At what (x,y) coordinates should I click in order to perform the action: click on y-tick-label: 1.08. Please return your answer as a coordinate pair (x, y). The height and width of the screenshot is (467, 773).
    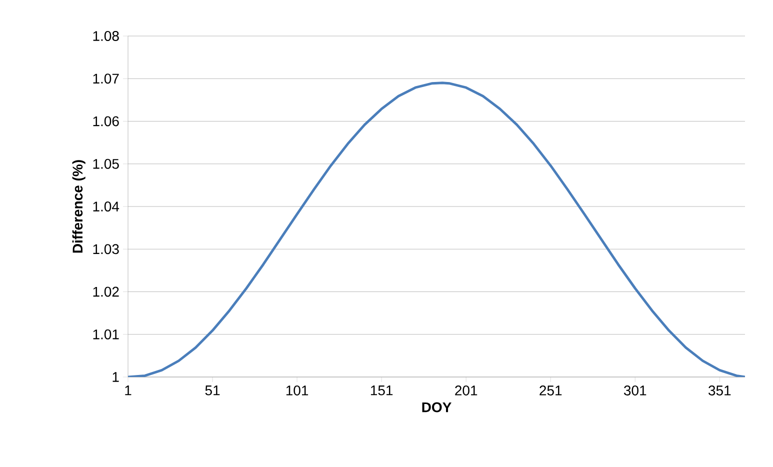
    Looking at the image, I should click on (106, 36).